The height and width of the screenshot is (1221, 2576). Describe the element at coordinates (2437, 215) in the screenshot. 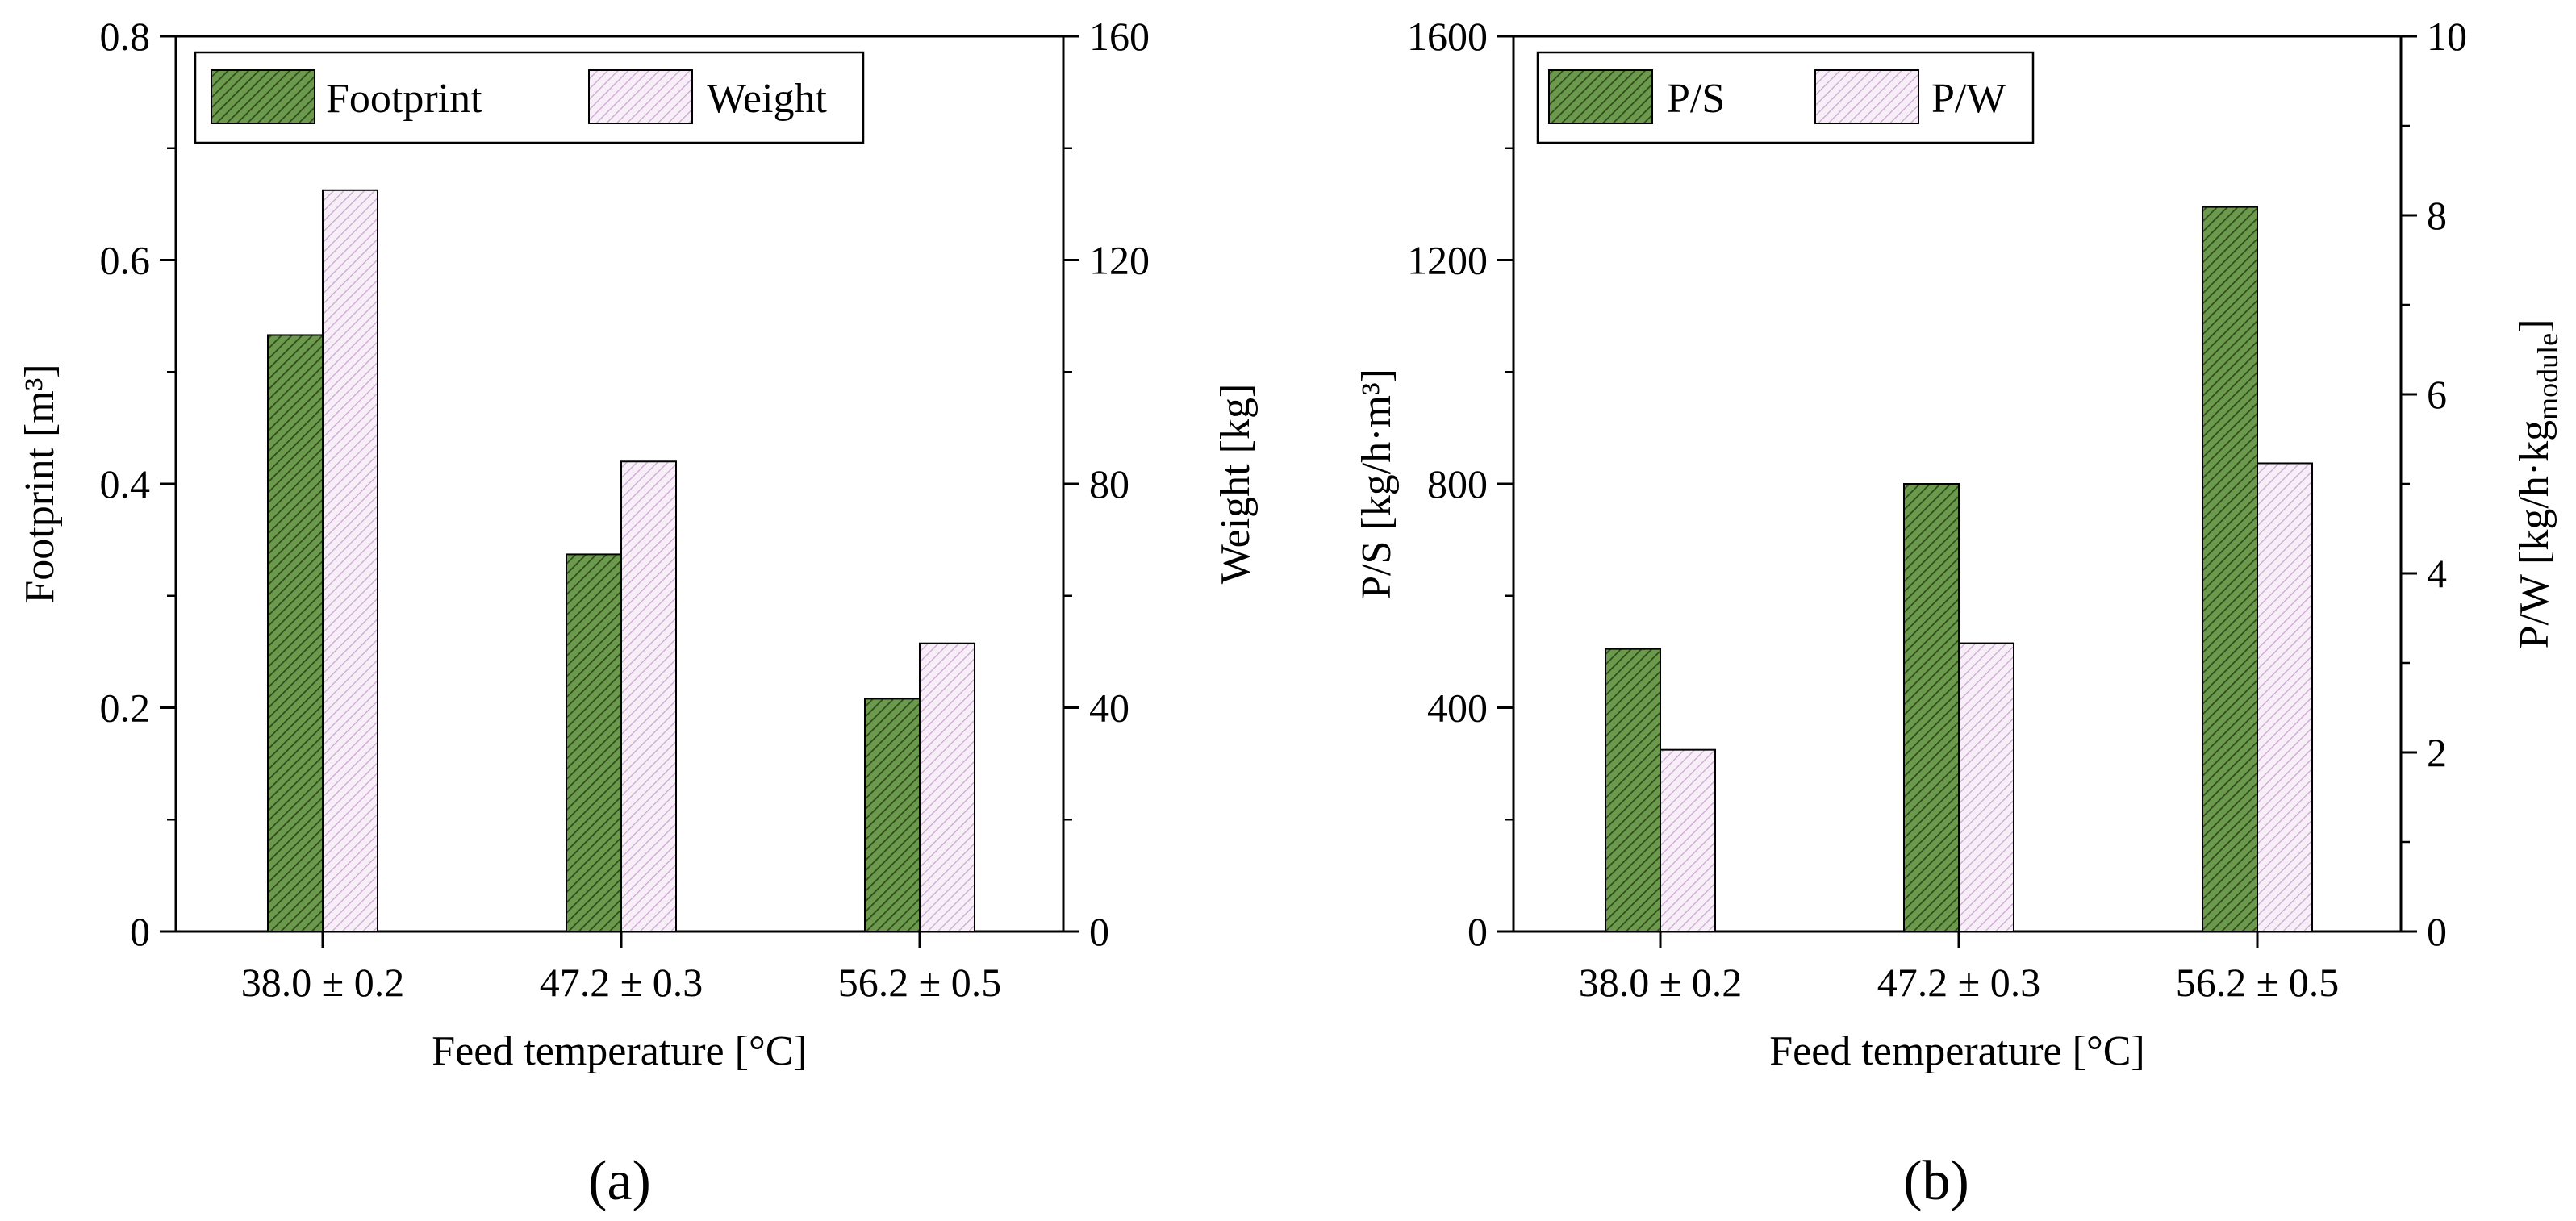

I see `right-tick-label: 8` at that location.